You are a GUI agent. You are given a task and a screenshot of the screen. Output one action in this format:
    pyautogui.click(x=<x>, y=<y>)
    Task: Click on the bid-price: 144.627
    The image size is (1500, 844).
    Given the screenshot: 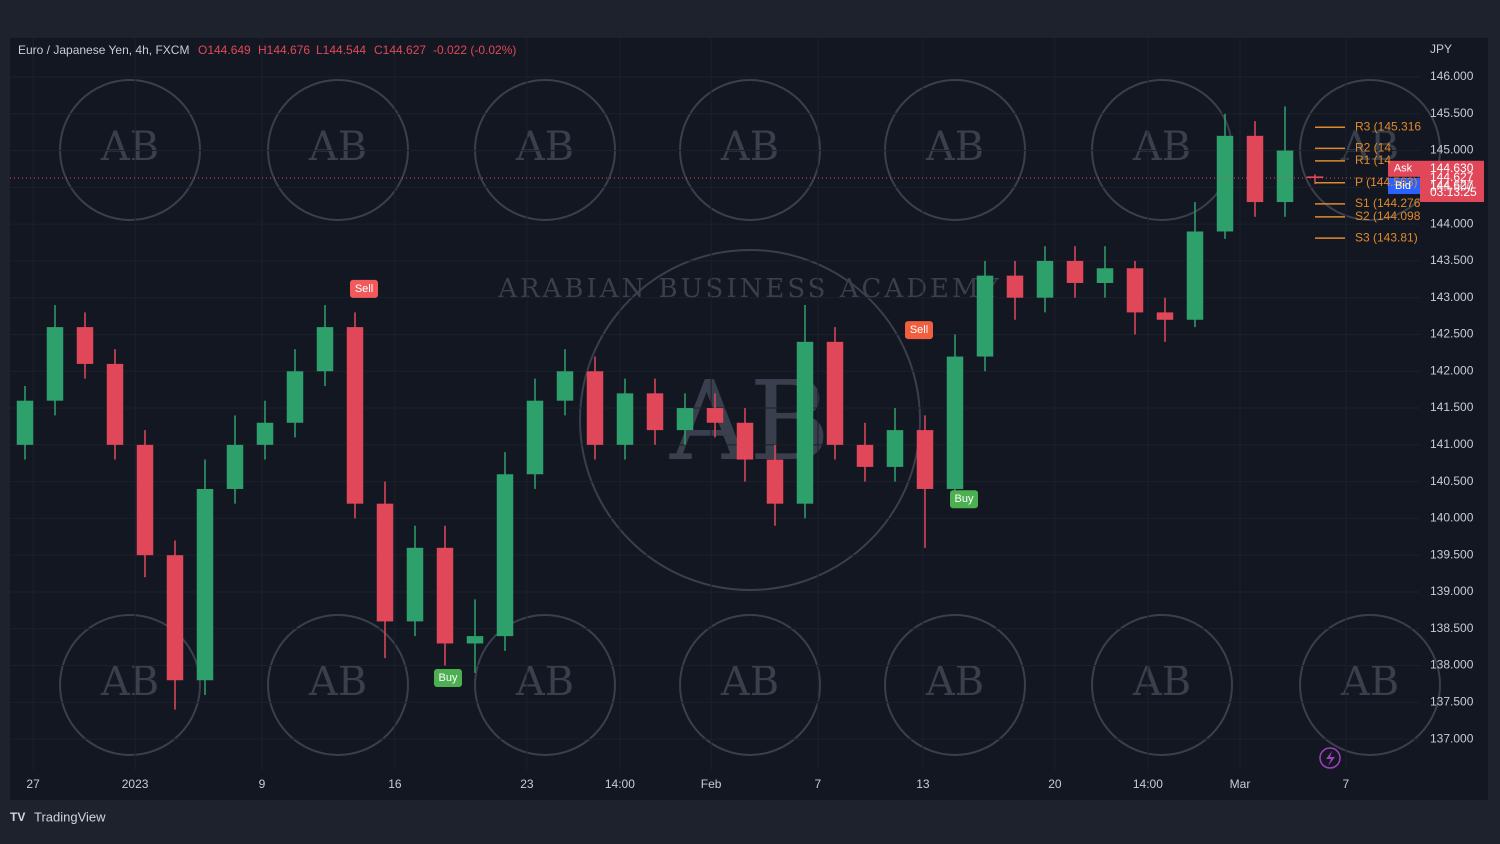 What is the action you would take?
    pyautogui.click(x=1452, y=185)
    